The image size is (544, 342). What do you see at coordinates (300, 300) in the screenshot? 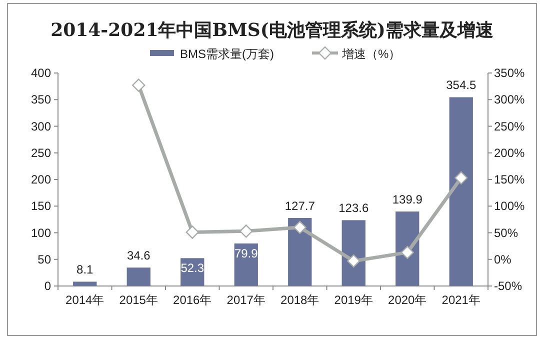
I see `x-tick-label: 2018年` at bounding box center [300, 300].